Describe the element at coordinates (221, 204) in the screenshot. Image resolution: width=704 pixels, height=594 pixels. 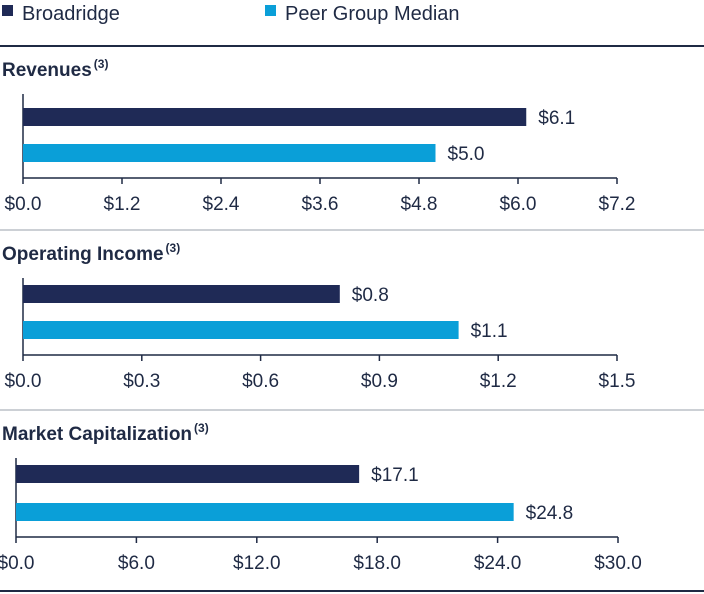
I see `x-tick-label: $2.4` at that location.